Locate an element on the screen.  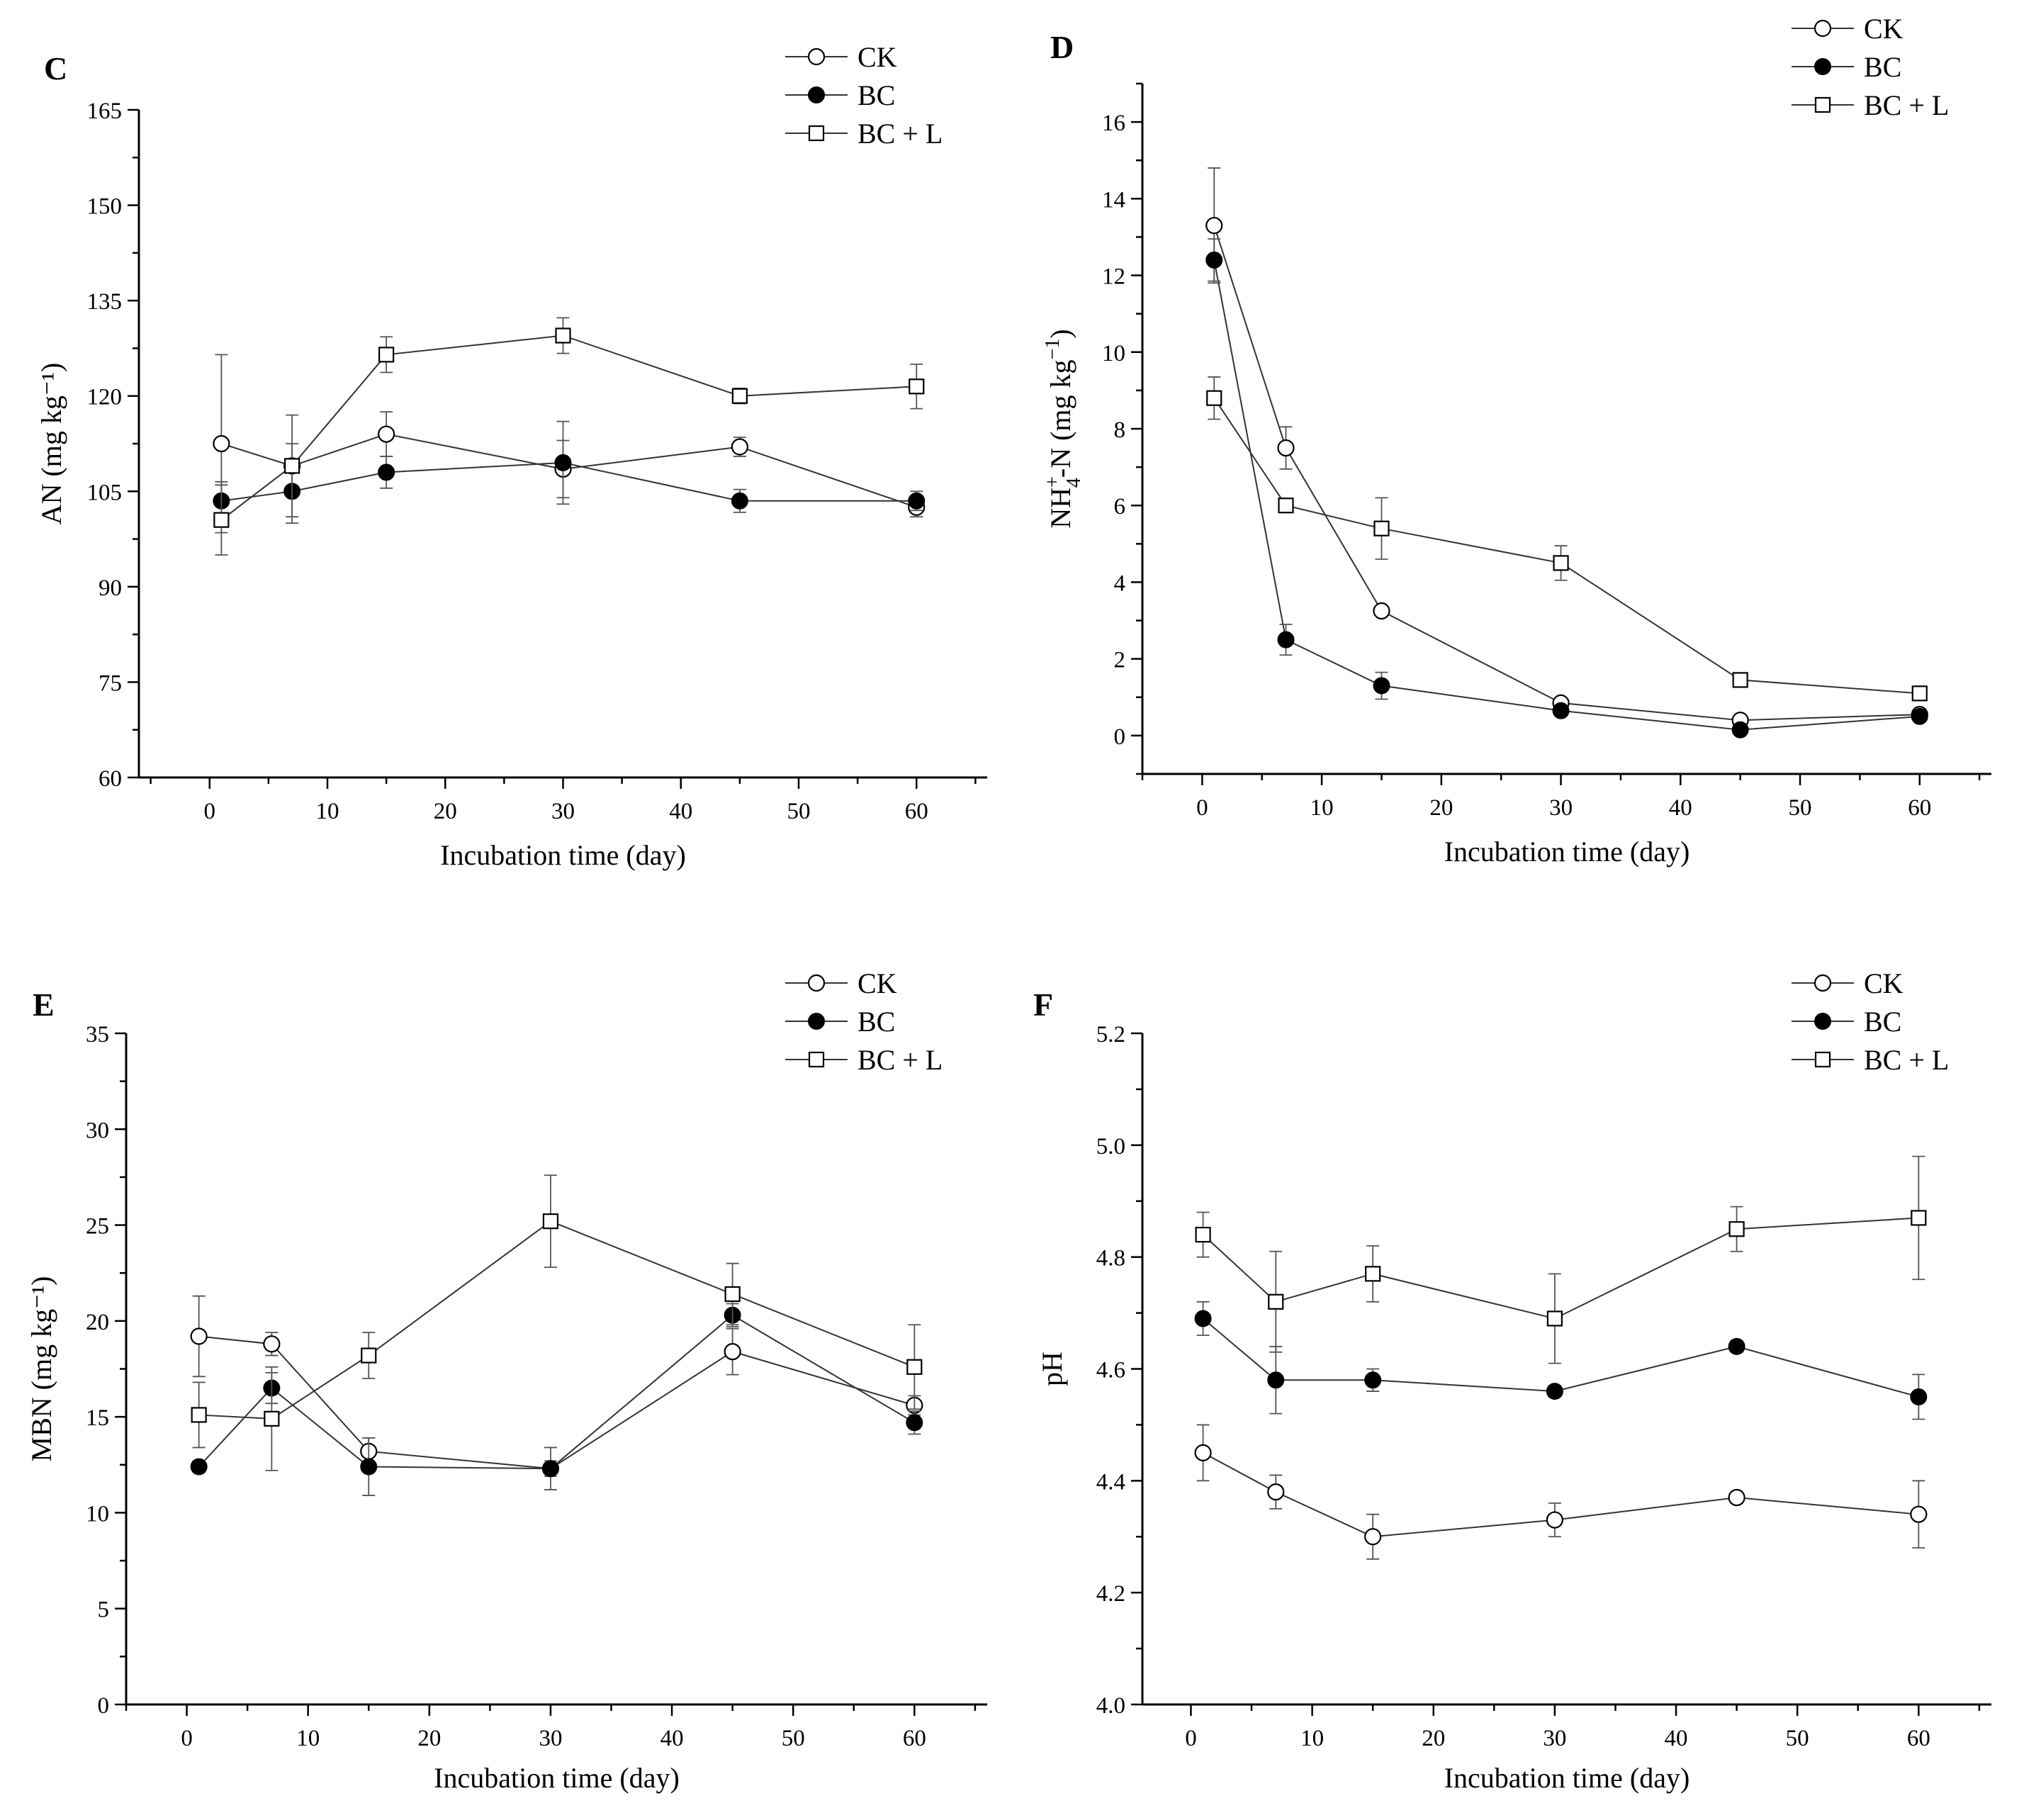
y-axis-title: MBN (mg kg⁻¹) is located at coordinates (41, 1369).